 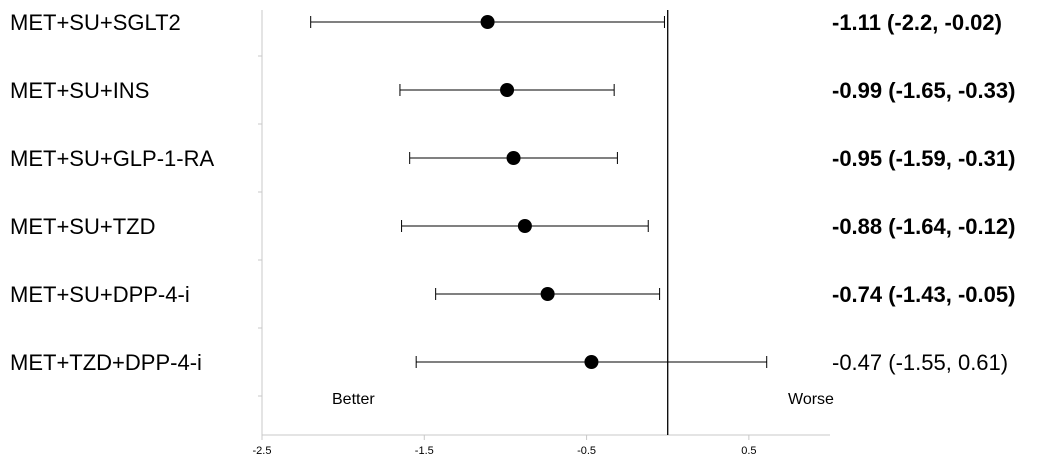 What do you see at coordinates (506, 22) in the screenshot?
I see `forest-row: MET+SU+SGLT2 -1.11 (-2.2, -0.02)` at bounding box center [506, 22].